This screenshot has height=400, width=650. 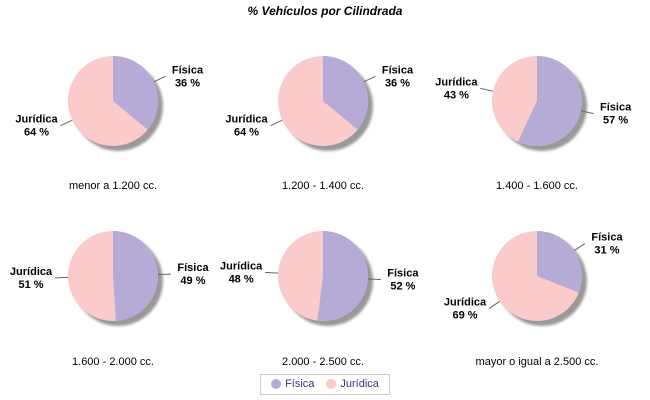 What do you see at coordinates (109, 299) in the screenshot?
I see `pie-chart-4: Física 49 % Jurídica 51 % 1.600 - 2.000 cc.` at bounding box center [109, 299].